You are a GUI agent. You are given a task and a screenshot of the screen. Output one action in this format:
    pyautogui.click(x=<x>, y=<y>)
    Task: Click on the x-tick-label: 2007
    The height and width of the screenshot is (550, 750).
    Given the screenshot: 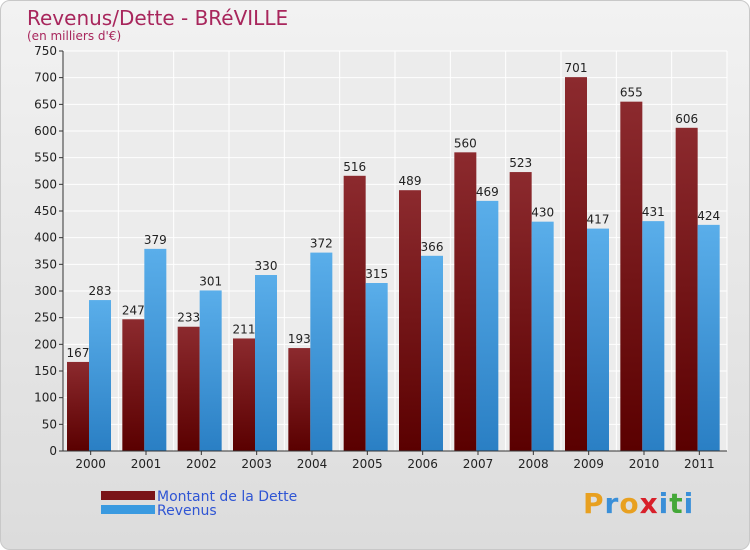 What is the action you would take?
    pyautogui.click(x=478, y=464)
    